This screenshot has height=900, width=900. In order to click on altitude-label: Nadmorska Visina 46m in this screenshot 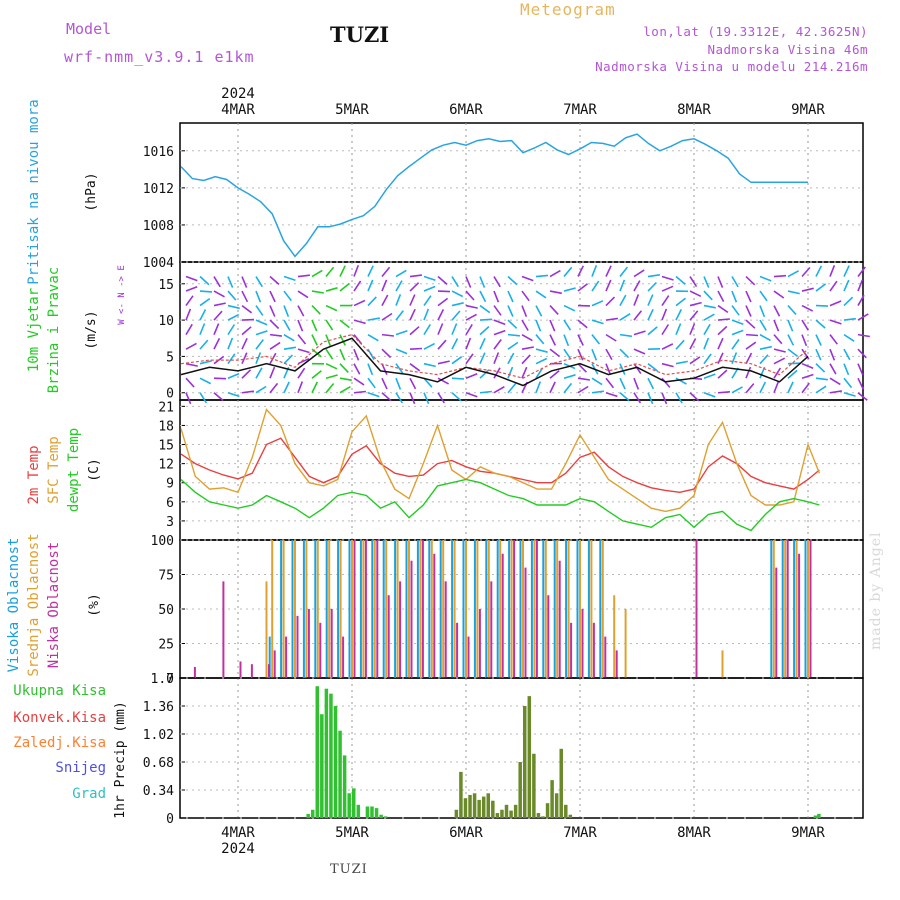, I will do `click(787, 49)`.